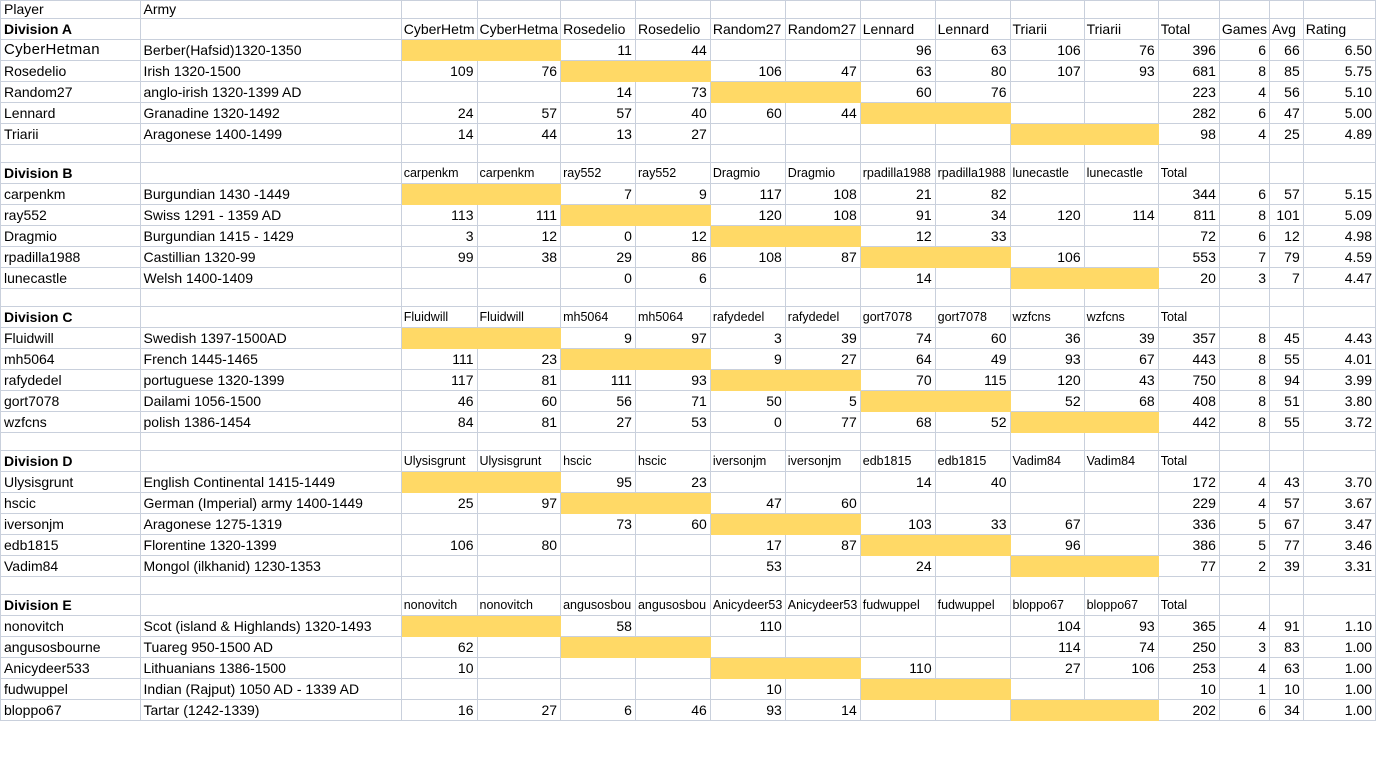 The height and width of the screenshot is (759, 1376). Describe the element at coordinates (1339, 92) in the screenshot. I see `rating-cell: 5.10` at that location.